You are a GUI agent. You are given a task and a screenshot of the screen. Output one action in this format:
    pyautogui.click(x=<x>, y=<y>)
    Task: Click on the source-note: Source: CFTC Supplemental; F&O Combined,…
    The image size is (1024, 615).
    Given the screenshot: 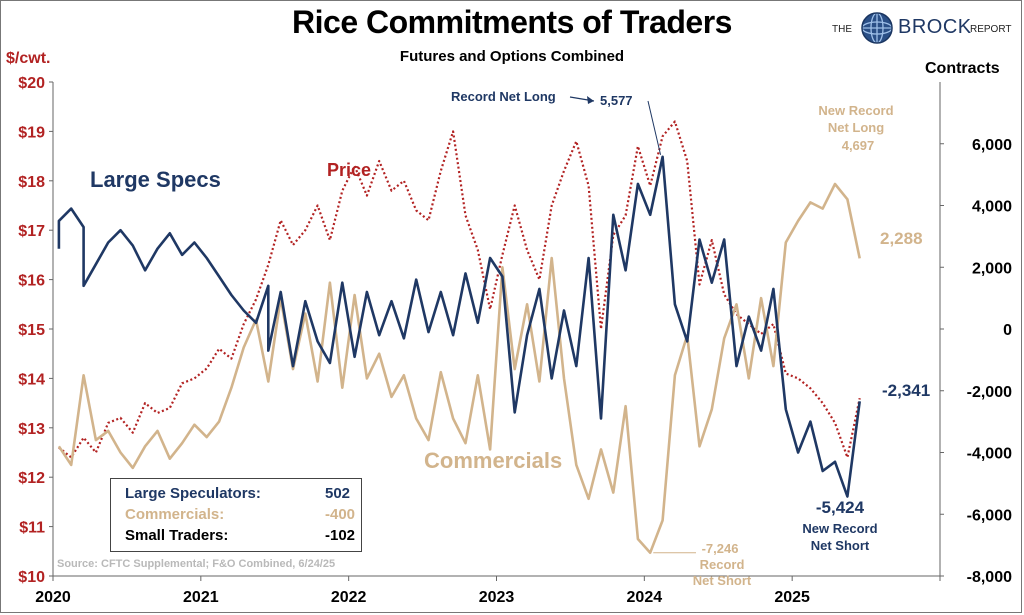 What is the action you would take?
    pyautogui.click(x=196, y=564)
    